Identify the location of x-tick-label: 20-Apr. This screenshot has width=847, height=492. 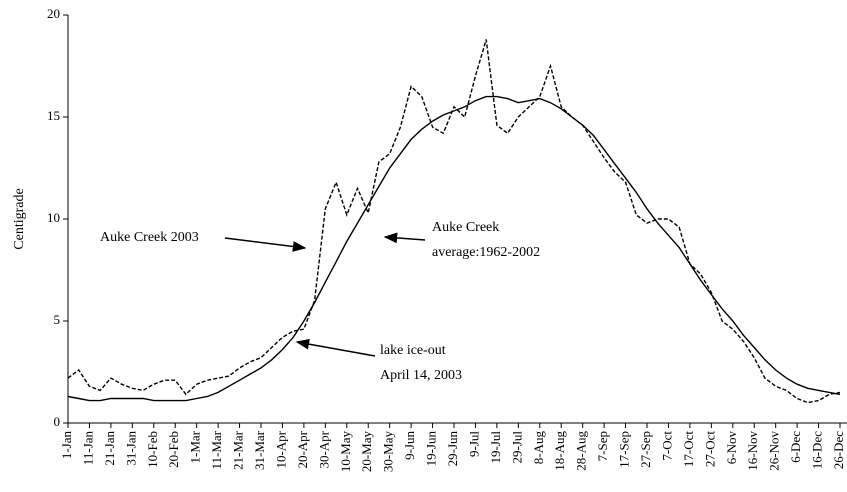
(302, 449).